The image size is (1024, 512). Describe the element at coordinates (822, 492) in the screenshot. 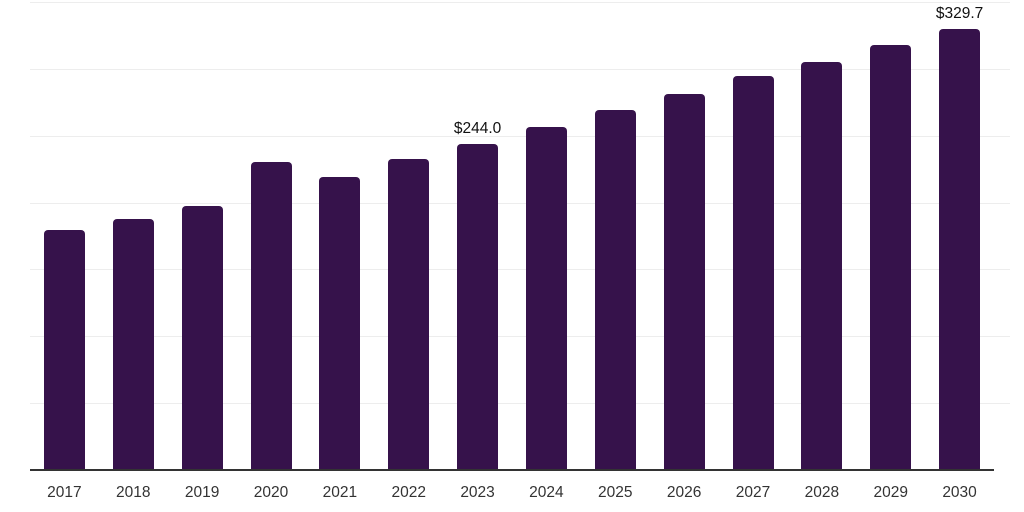

I see `x-tick-label: 2028` at that location.